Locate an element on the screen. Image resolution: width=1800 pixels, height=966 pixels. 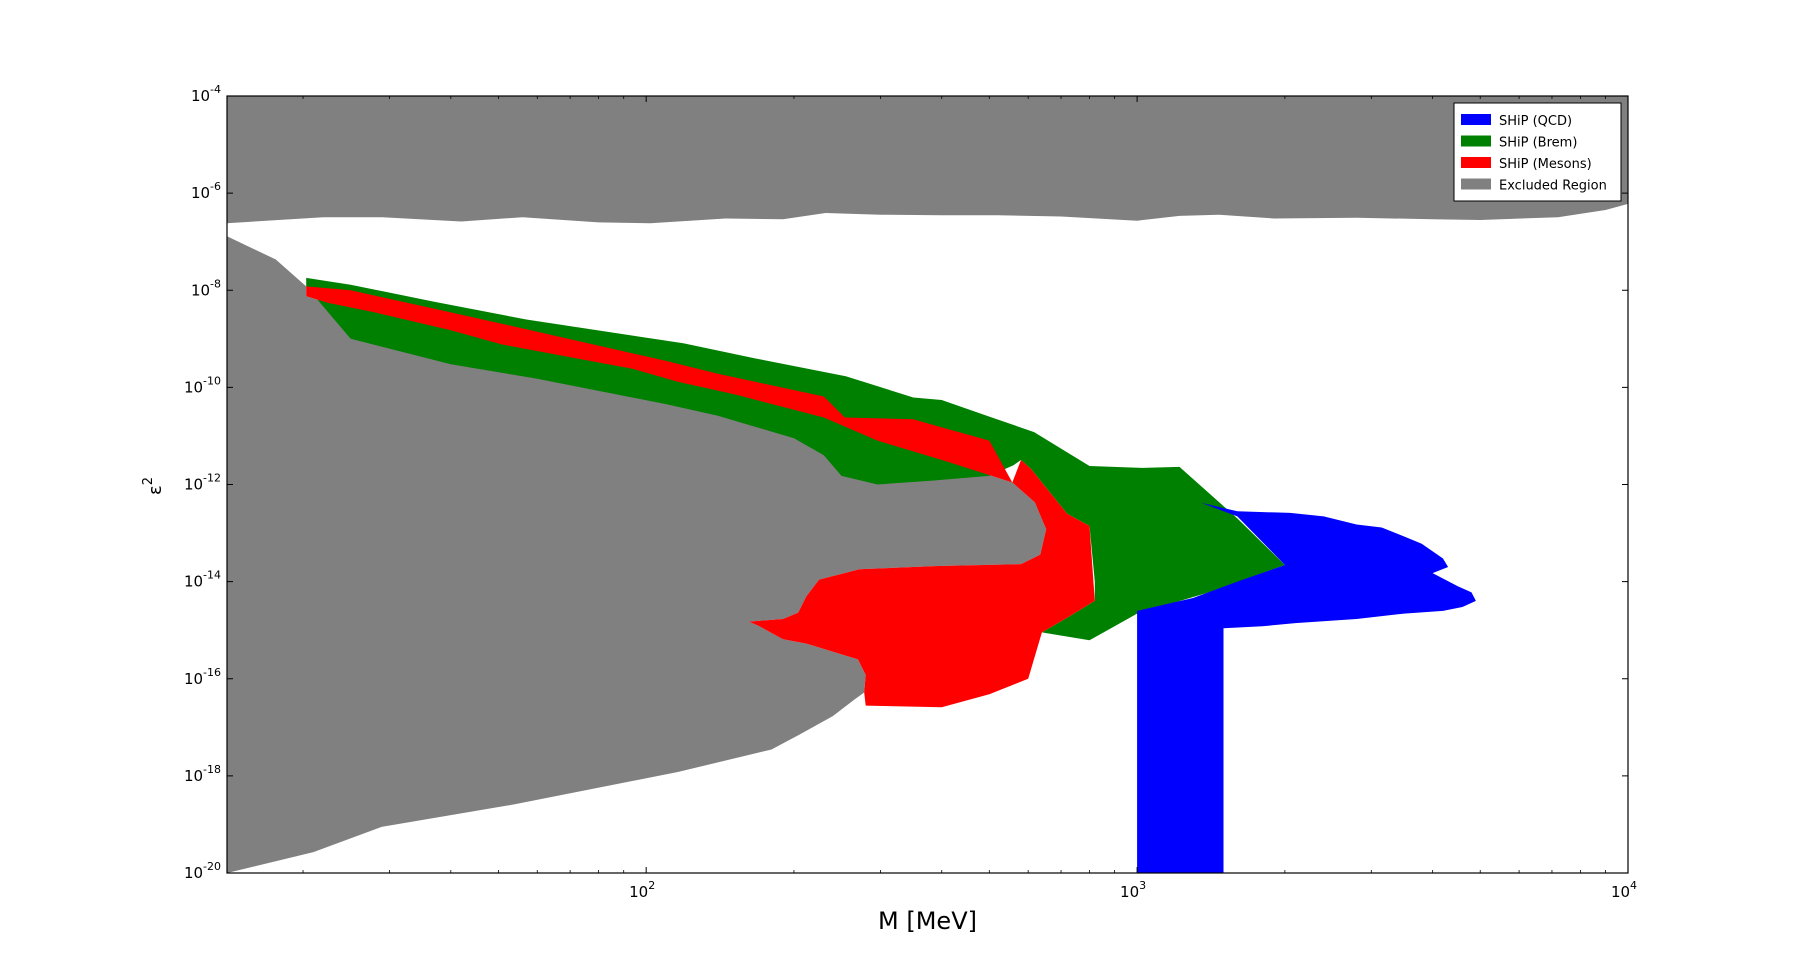
y-axis-title: ε2 is located at coordinates (153, 486).